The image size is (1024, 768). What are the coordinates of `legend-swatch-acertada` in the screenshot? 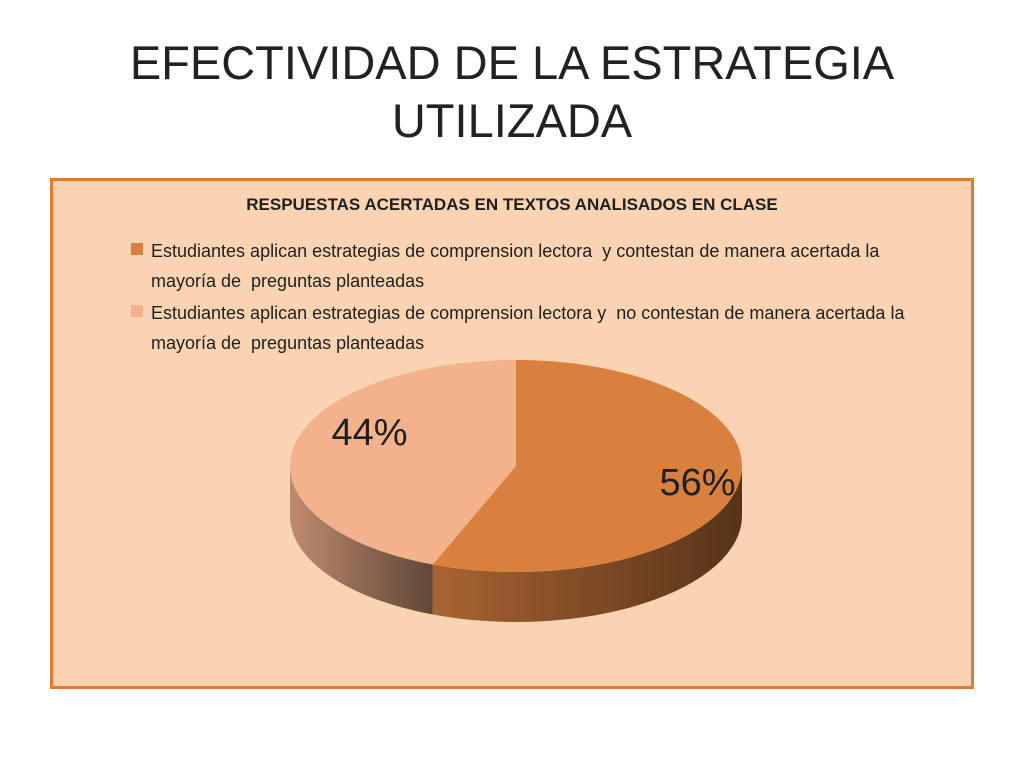 It's located at (137, 249).